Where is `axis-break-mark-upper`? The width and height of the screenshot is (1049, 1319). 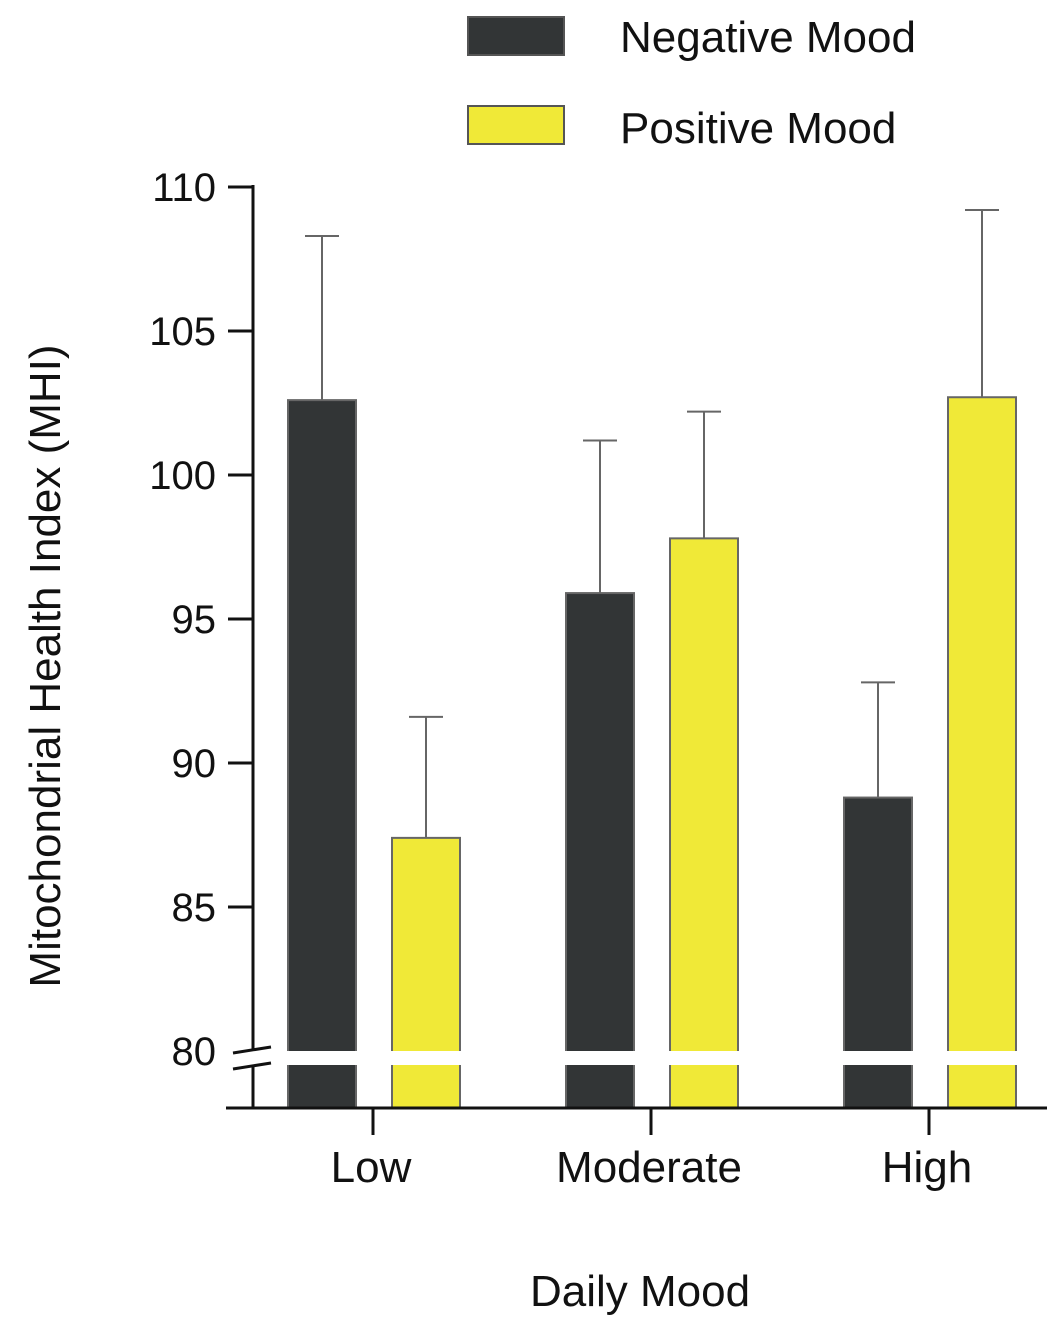 axis-break-mark-upper is located at coordinates (252, 1050).